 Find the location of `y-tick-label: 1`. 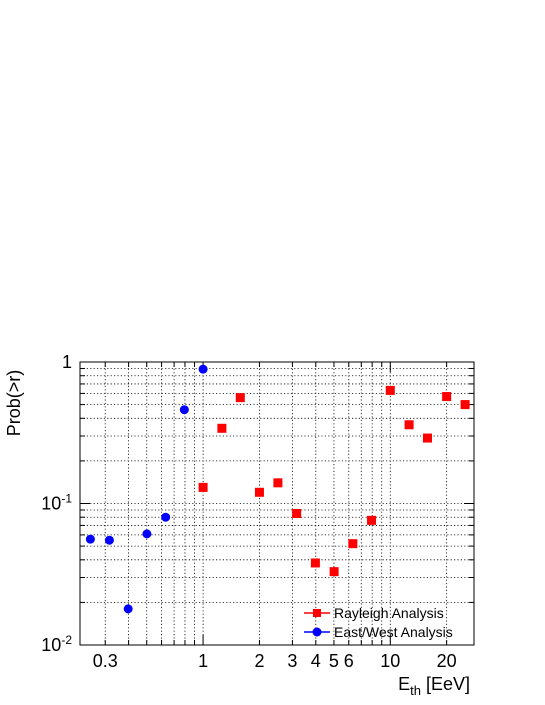

y-tick-label: 1 is located at coordinates (67, 362).